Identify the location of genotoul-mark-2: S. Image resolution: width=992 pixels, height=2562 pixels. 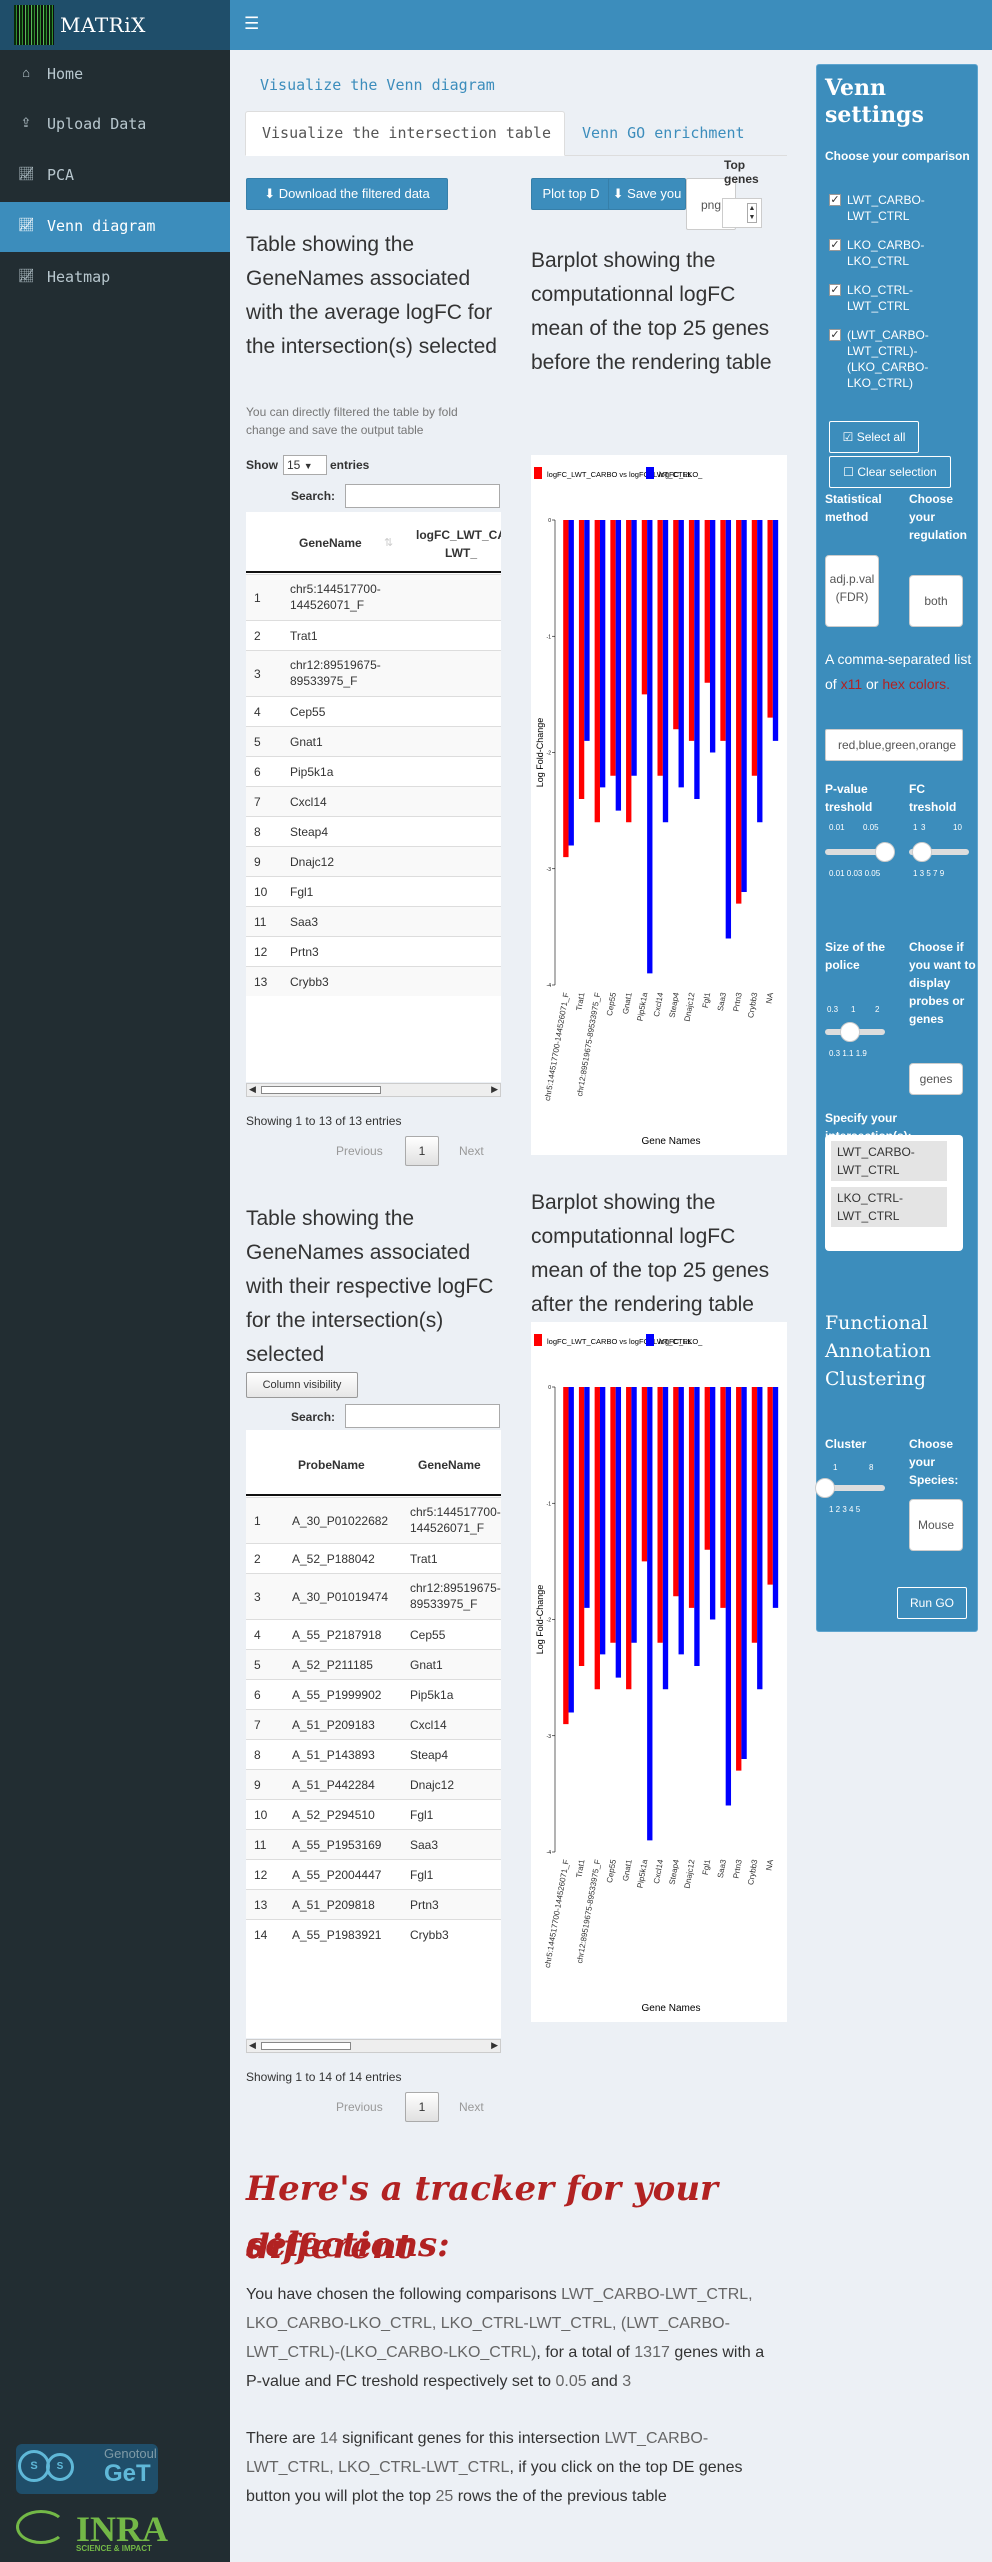
(60, 2467).